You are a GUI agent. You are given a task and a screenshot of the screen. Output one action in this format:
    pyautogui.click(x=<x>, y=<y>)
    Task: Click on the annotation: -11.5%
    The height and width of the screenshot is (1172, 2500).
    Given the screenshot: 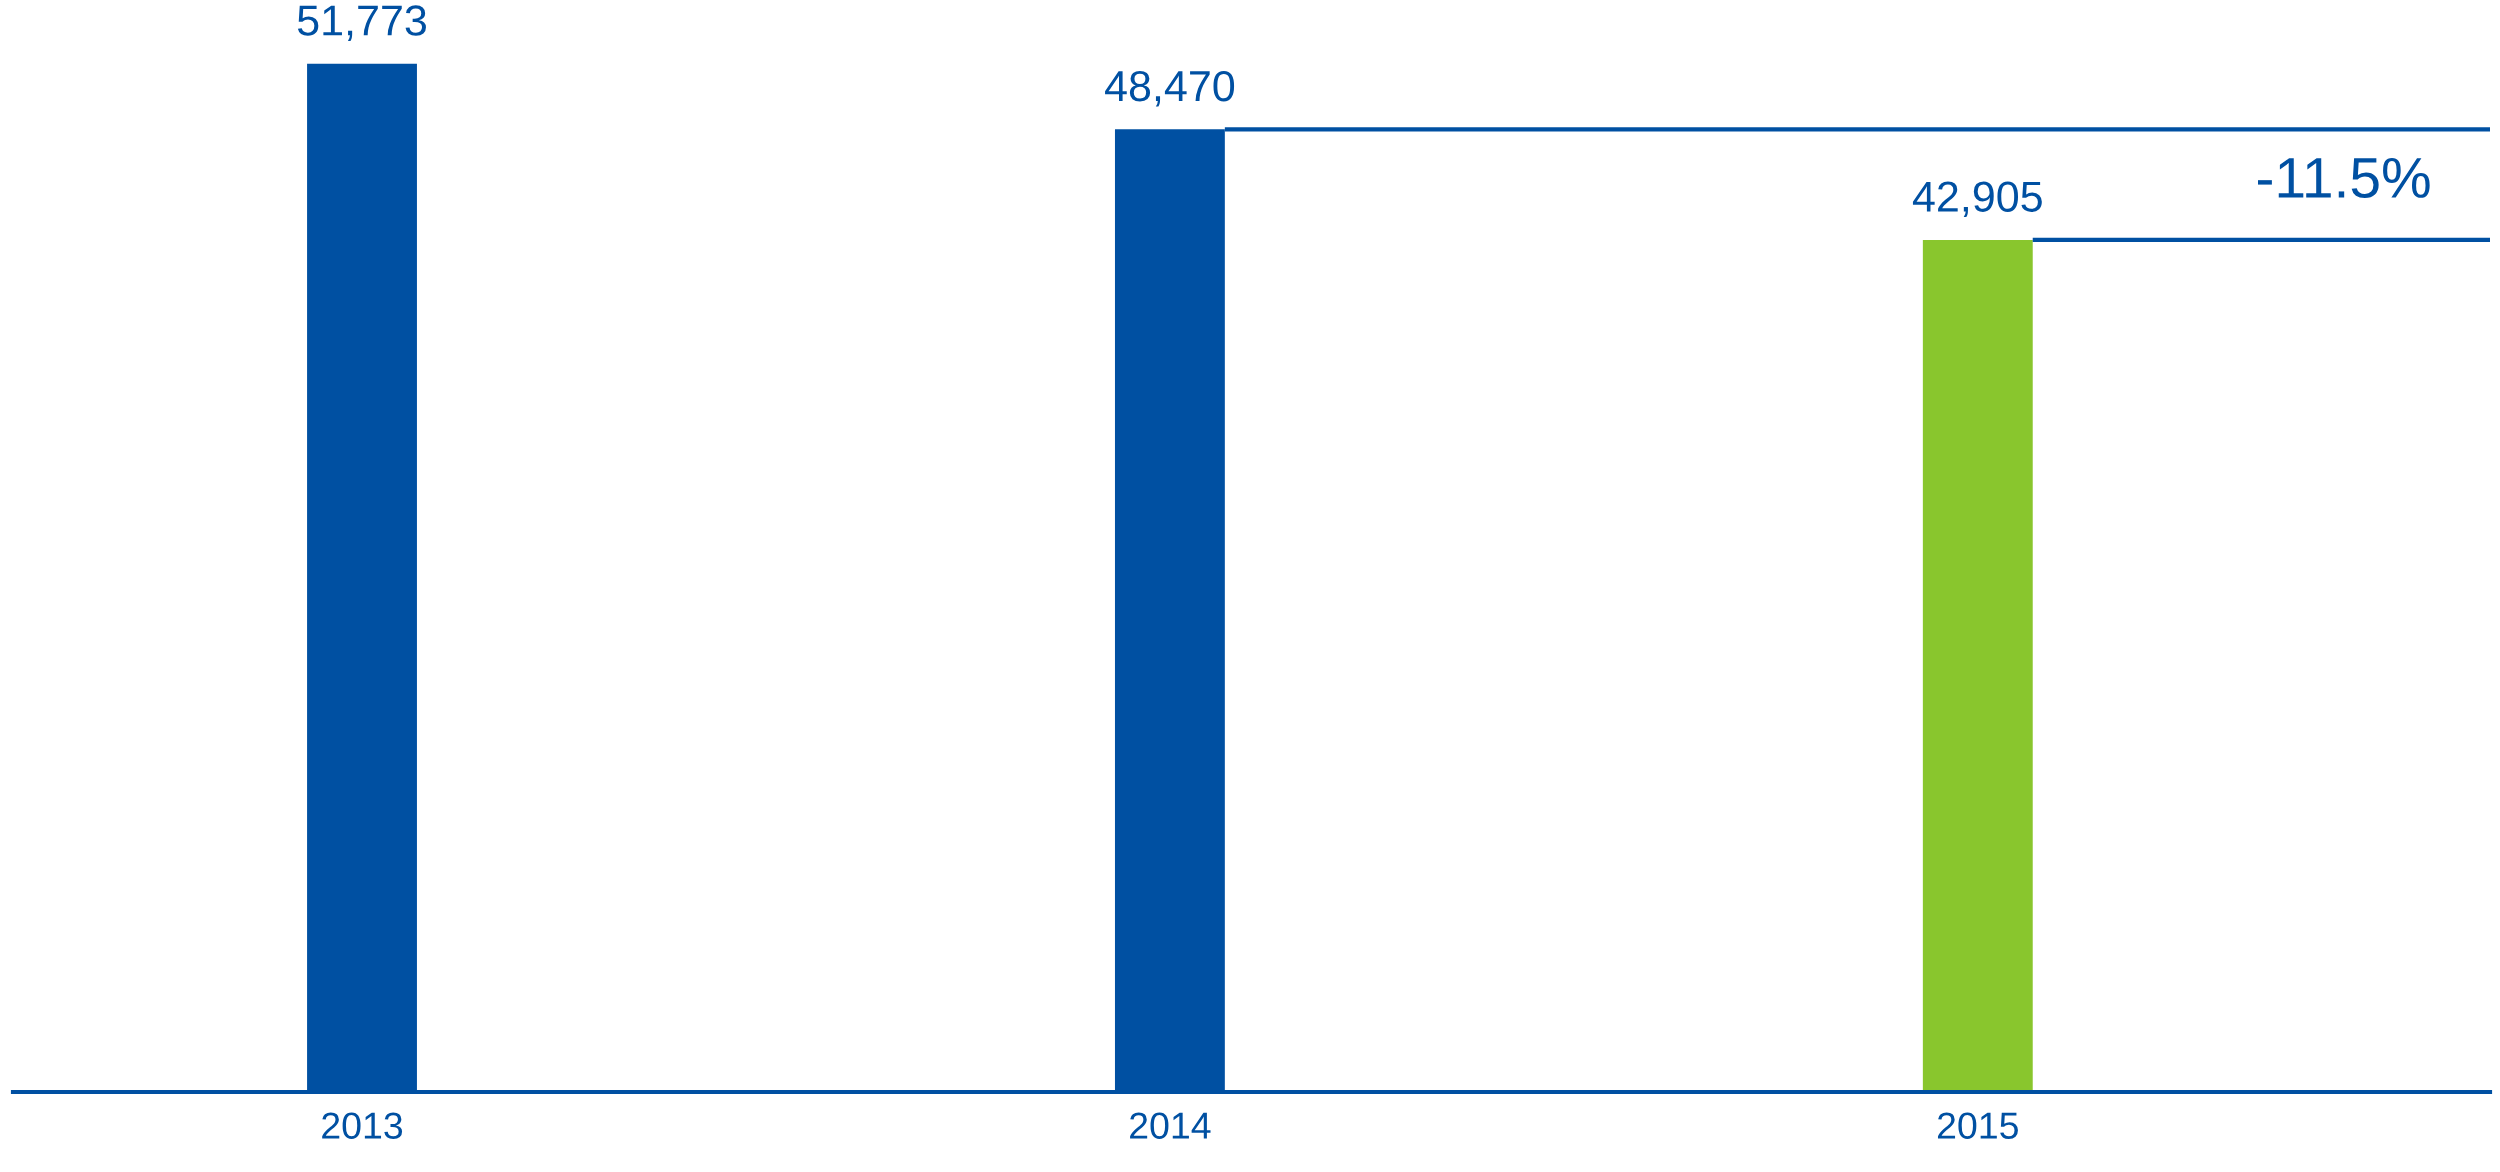 What is the action you would take?
    pyautogui.click(x=2343, y=178)
    